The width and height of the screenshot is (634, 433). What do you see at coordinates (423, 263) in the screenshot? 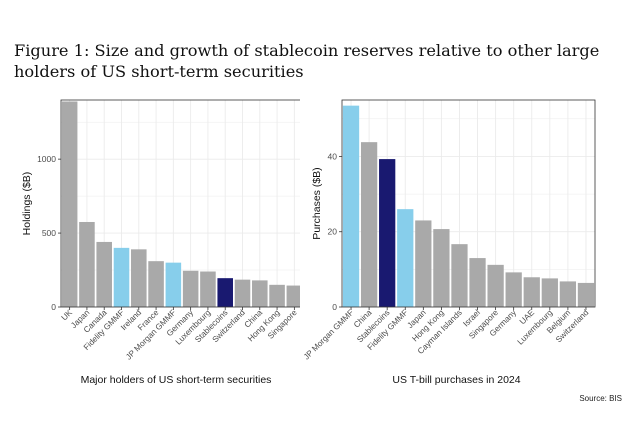
I see `right-bar-japan` at bounding box center [423, 263].